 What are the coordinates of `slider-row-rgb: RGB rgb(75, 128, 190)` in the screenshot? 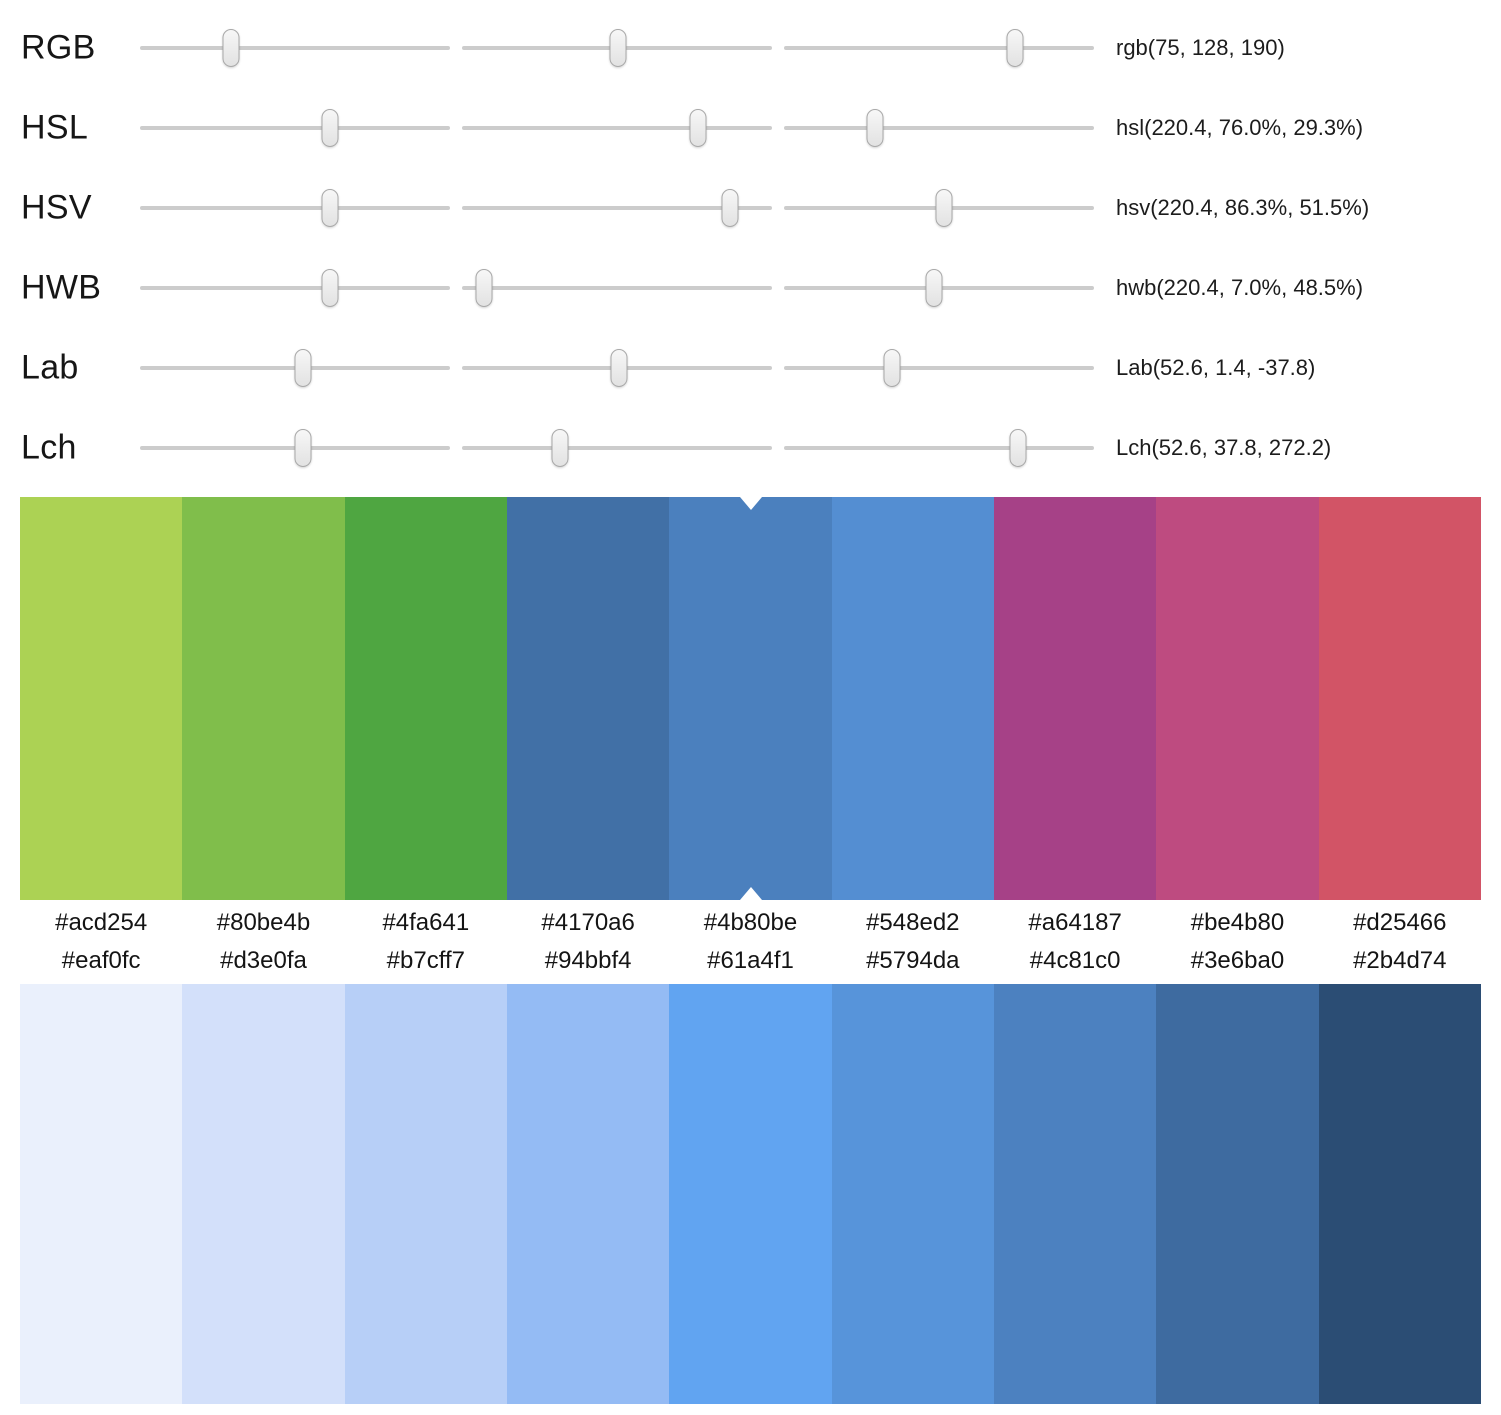 It's located at (750, 48).